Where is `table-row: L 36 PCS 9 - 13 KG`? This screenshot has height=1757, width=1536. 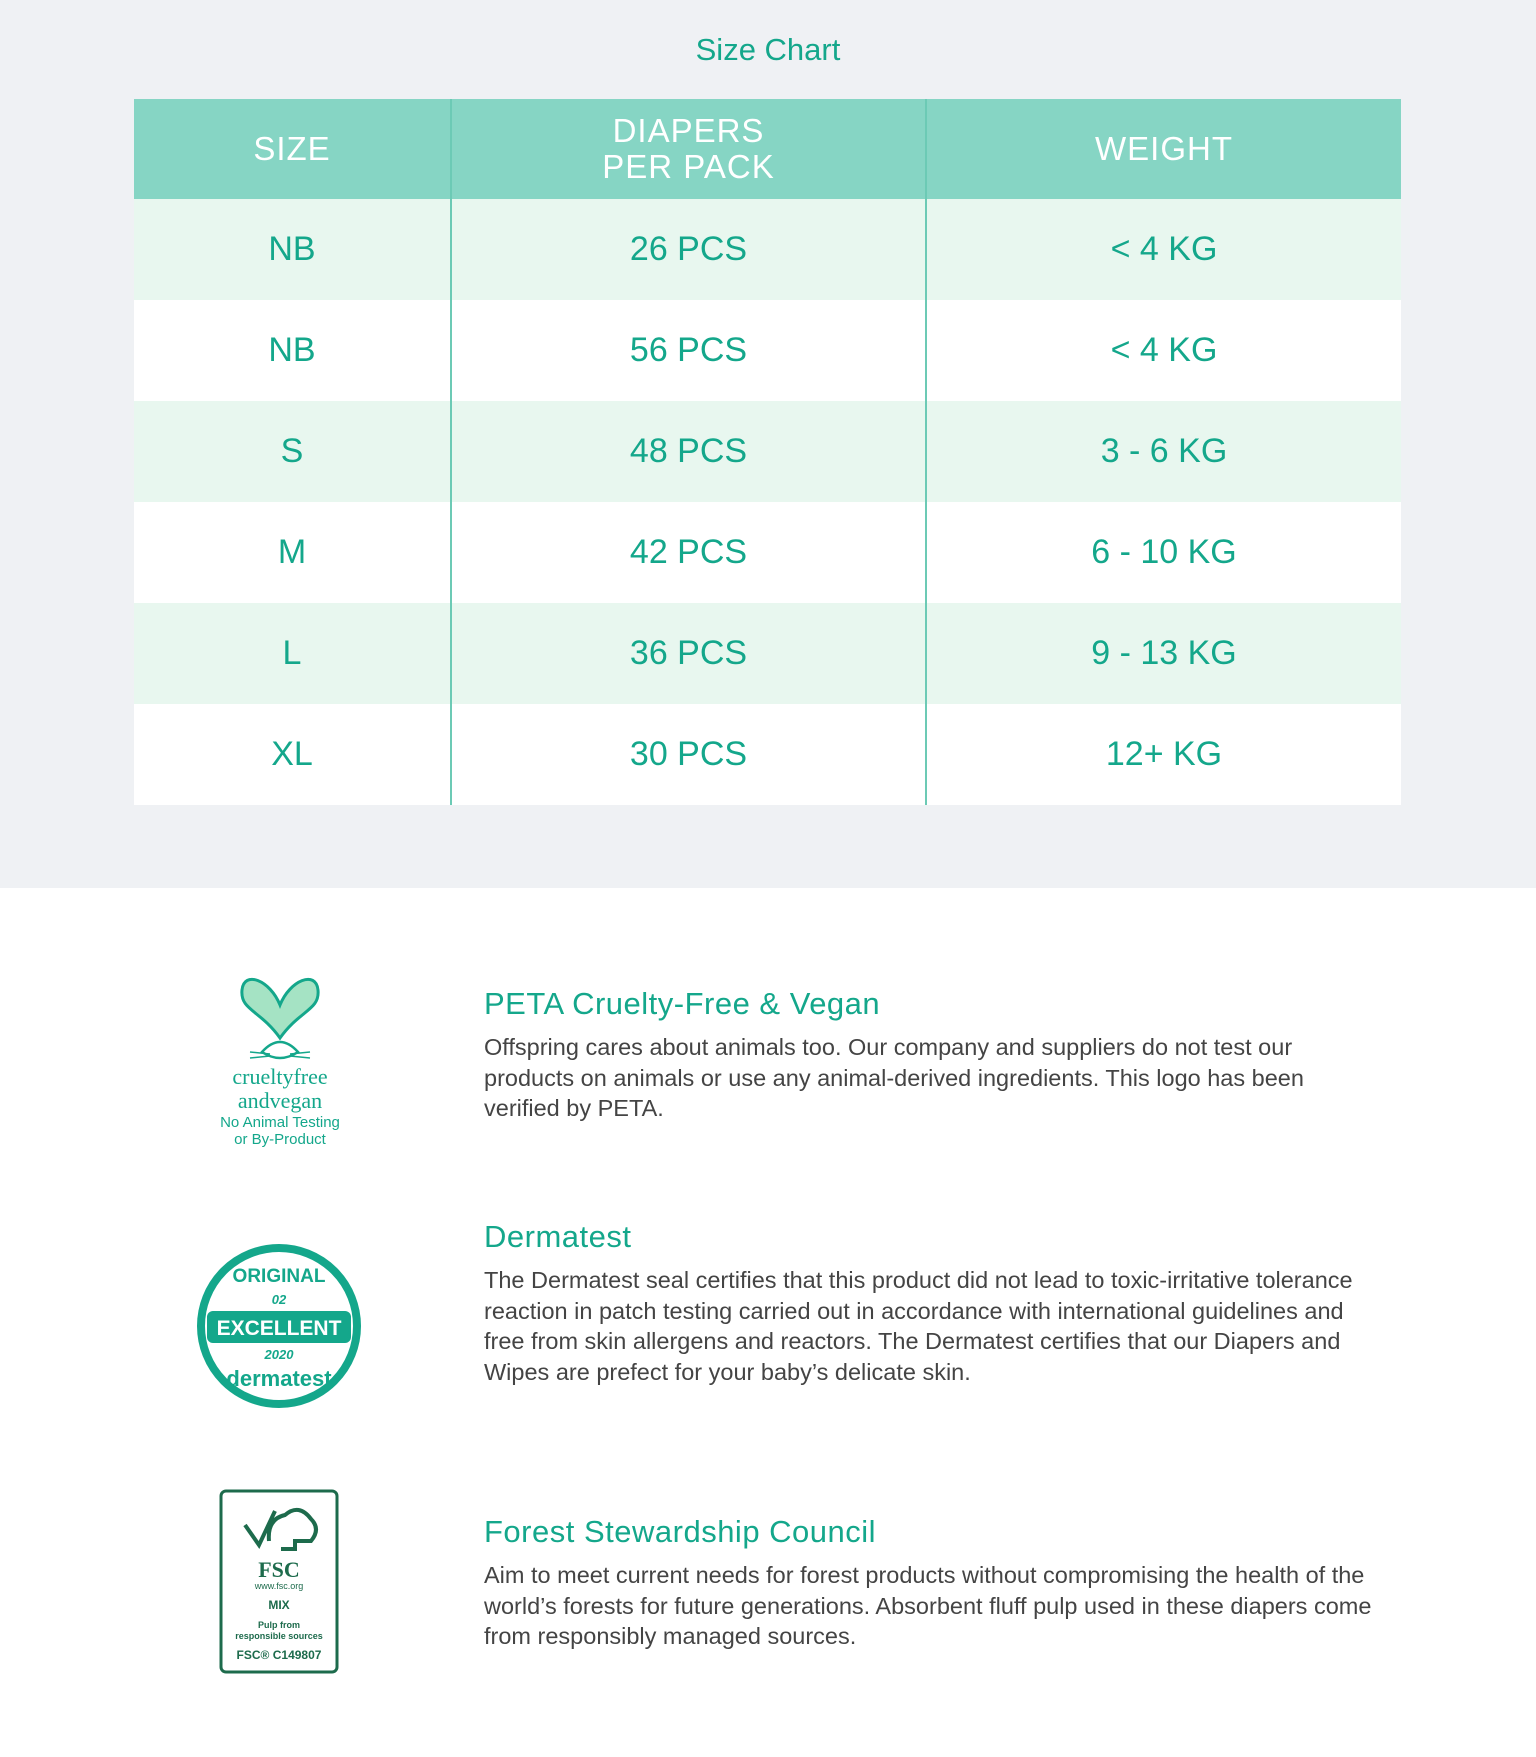 table-row: L 36 PCS 9 - 13 KG is located at coordinates (767, 653).